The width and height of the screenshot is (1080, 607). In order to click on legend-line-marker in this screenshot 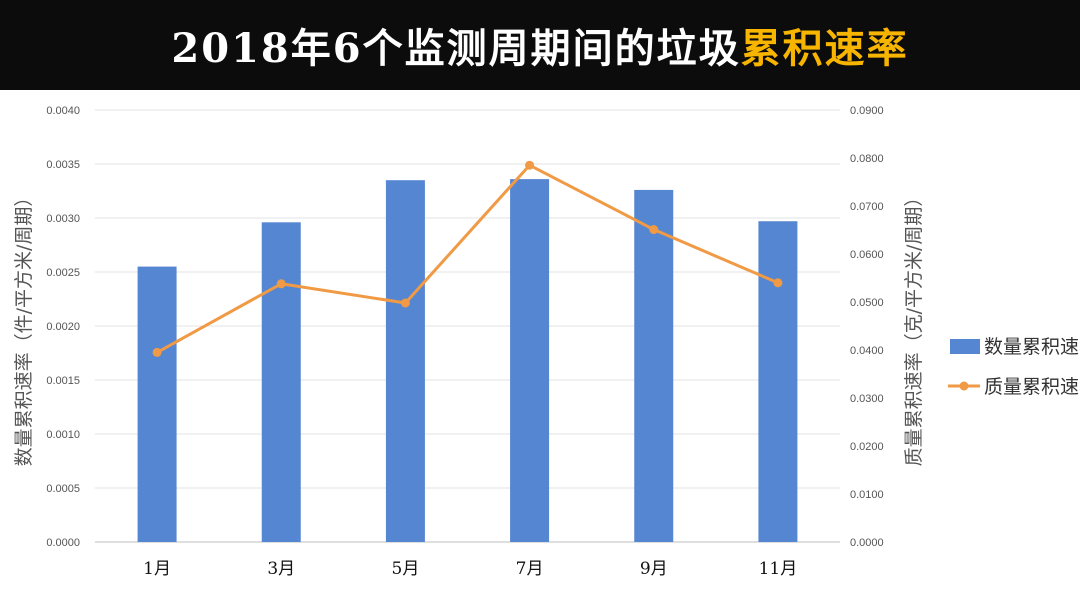, I will do `click(964, 386)`.